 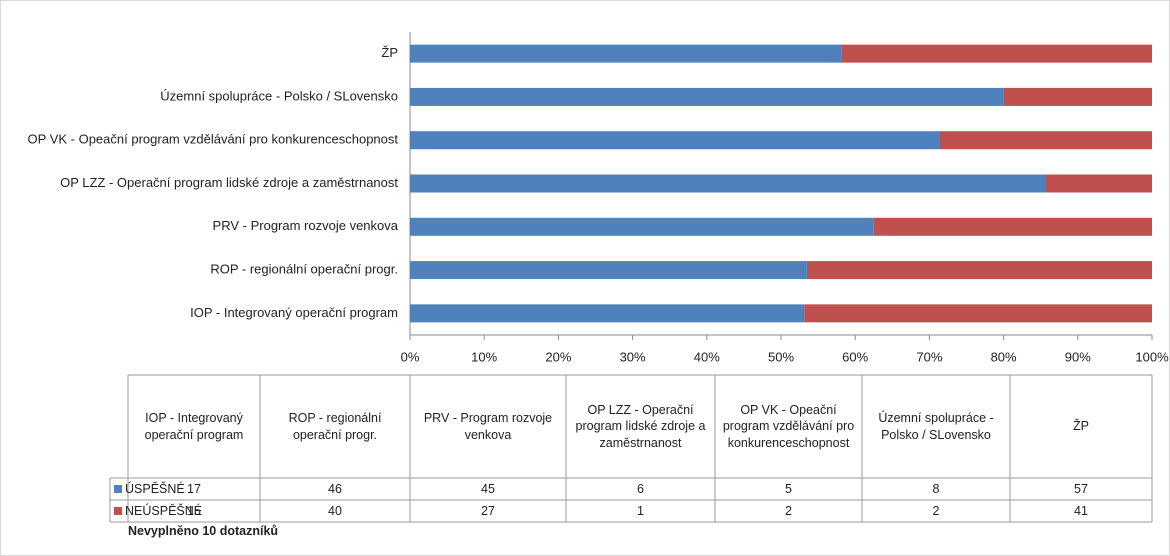 What do you see at coordinates (855, 356) in the screenshot?
I see `x-tick-label: 60%` at bounding box center [855, 356].